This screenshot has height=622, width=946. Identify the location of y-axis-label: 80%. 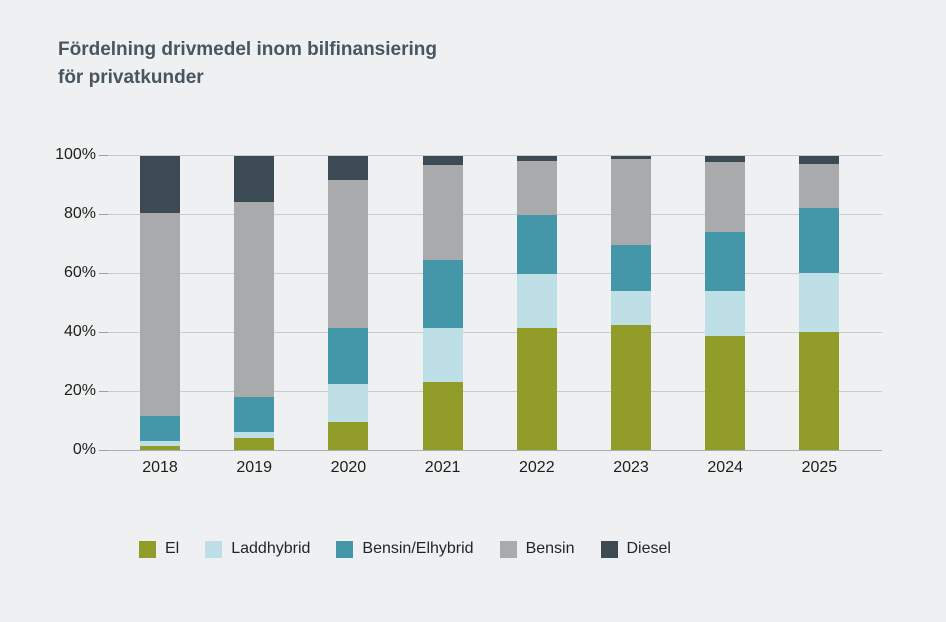
(79, 213).